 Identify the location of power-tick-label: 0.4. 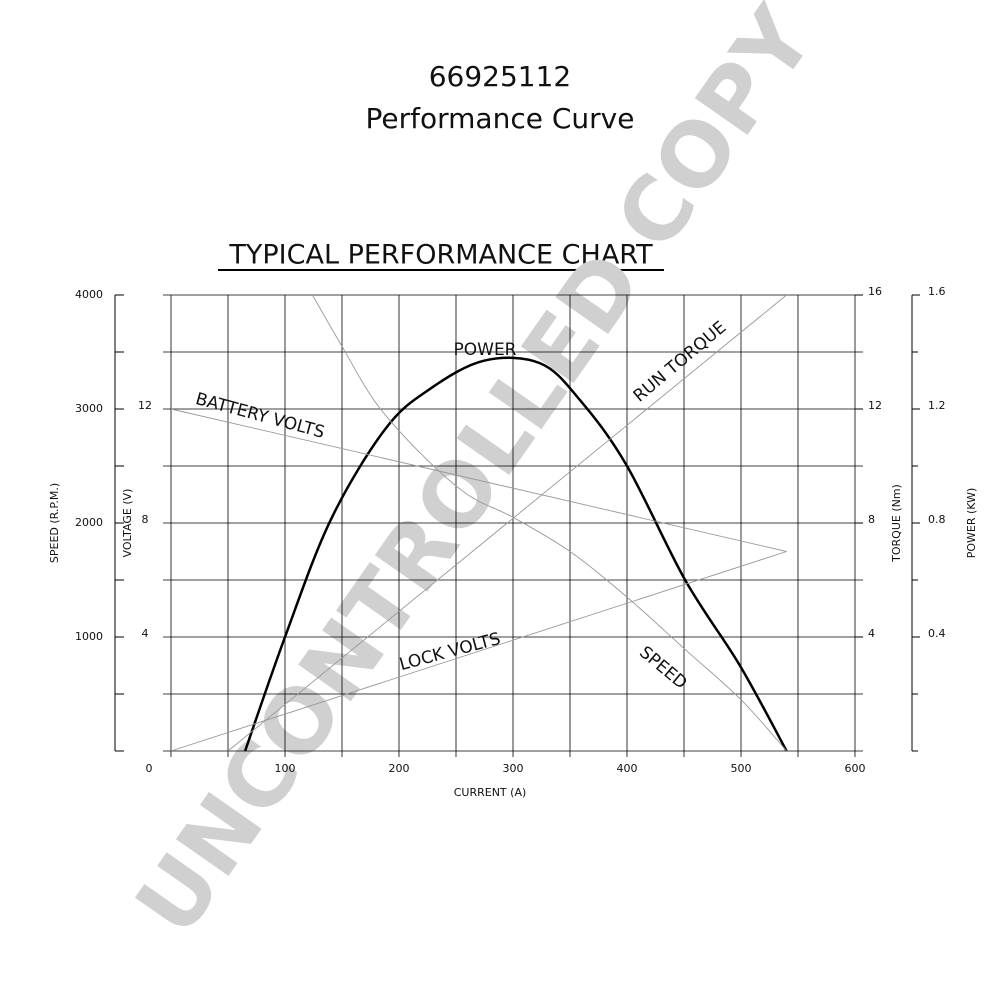
(937, 633).